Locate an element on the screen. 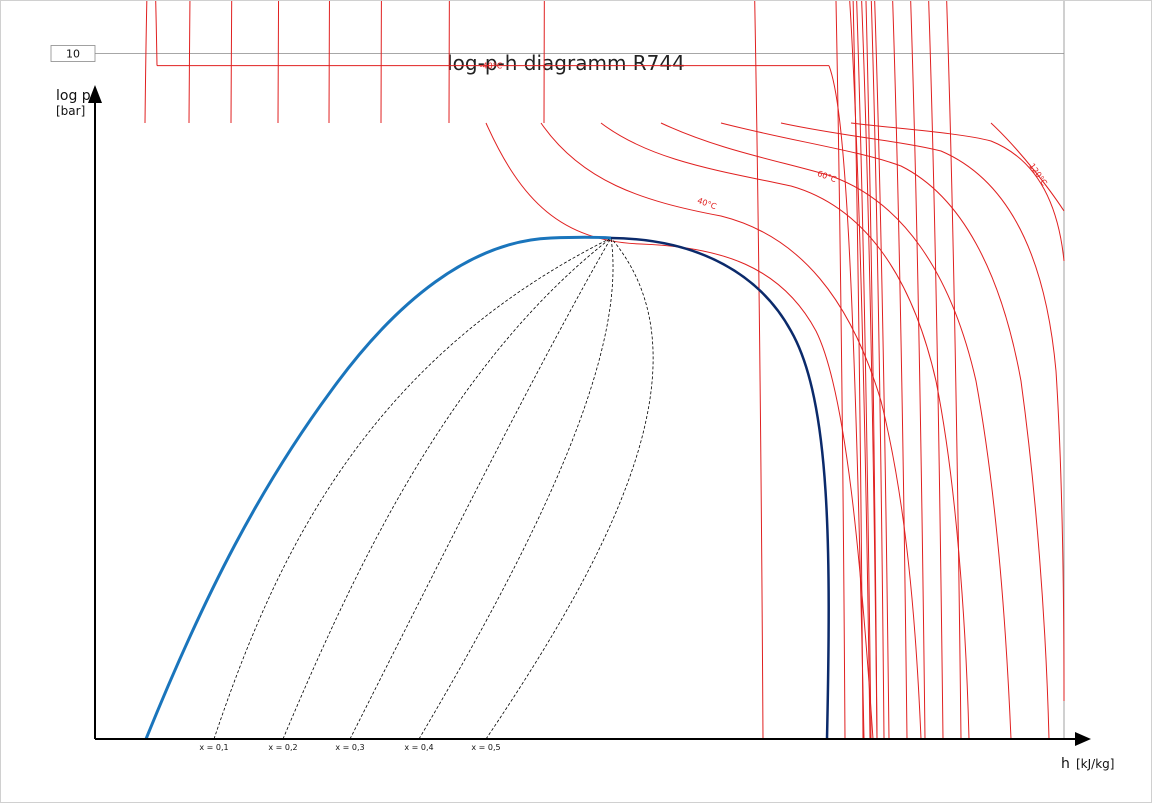 The image size is (1152, 804). isotherm-label: 60°C is located at coordinates (827, 176).